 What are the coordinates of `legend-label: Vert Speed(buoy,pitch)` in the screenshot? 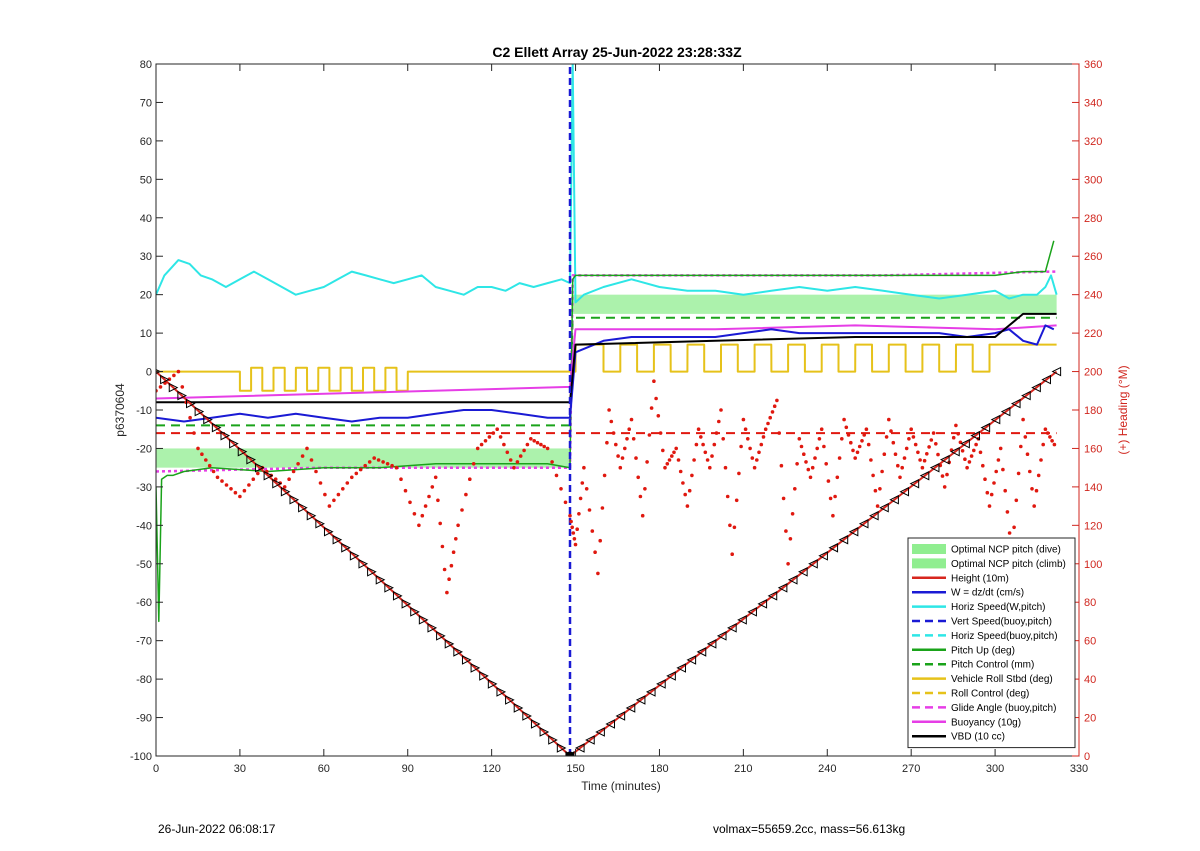 It's located at (1001, 622).